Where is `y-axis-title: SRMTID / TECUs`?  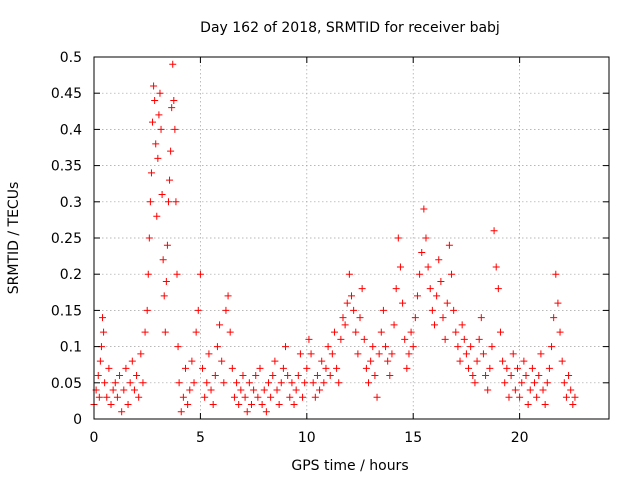
y-axis-title: SRMTID / TECUs is located at coordinates (14, 238).